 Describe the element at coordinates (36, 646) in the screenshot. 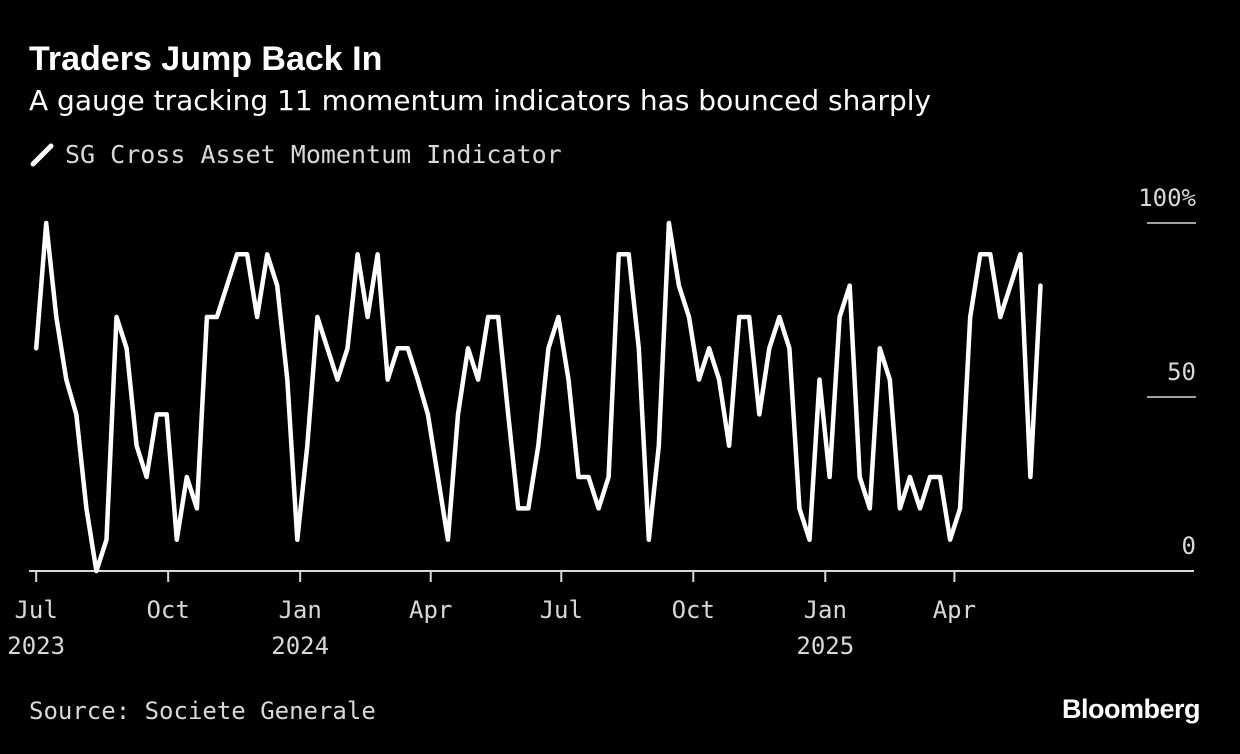

I see `x-tick-year-label-0: 2023` at that location.